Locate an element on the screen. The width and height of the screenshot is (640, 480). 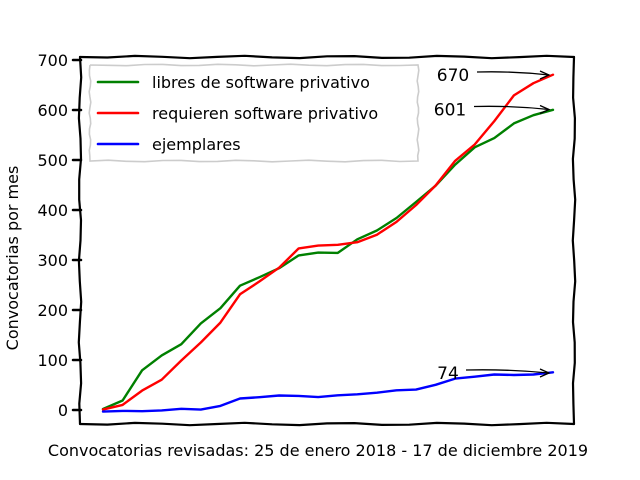
y-tick-label: 700 is located at coordinates (52, 60).